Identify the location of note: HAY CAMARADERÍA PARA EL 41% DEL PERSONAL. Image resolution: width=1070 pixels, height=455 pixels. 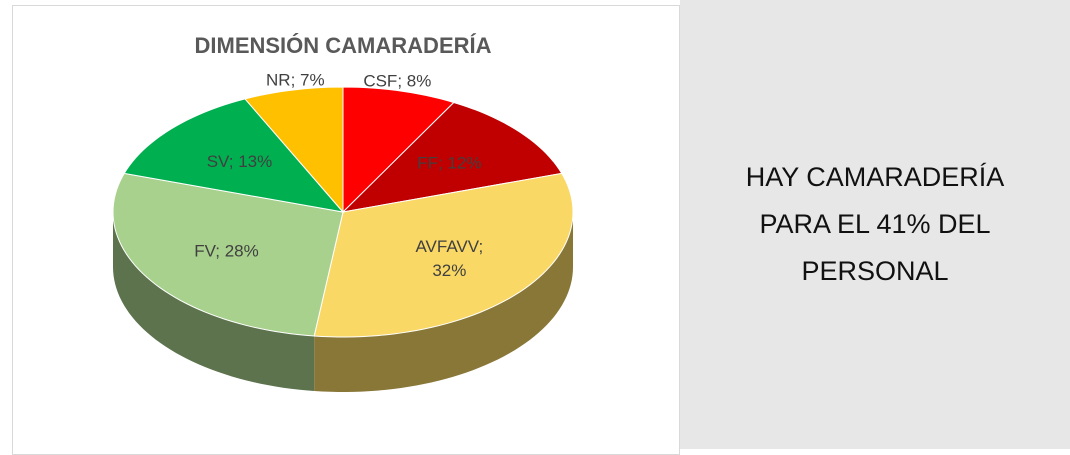
(875, 224).